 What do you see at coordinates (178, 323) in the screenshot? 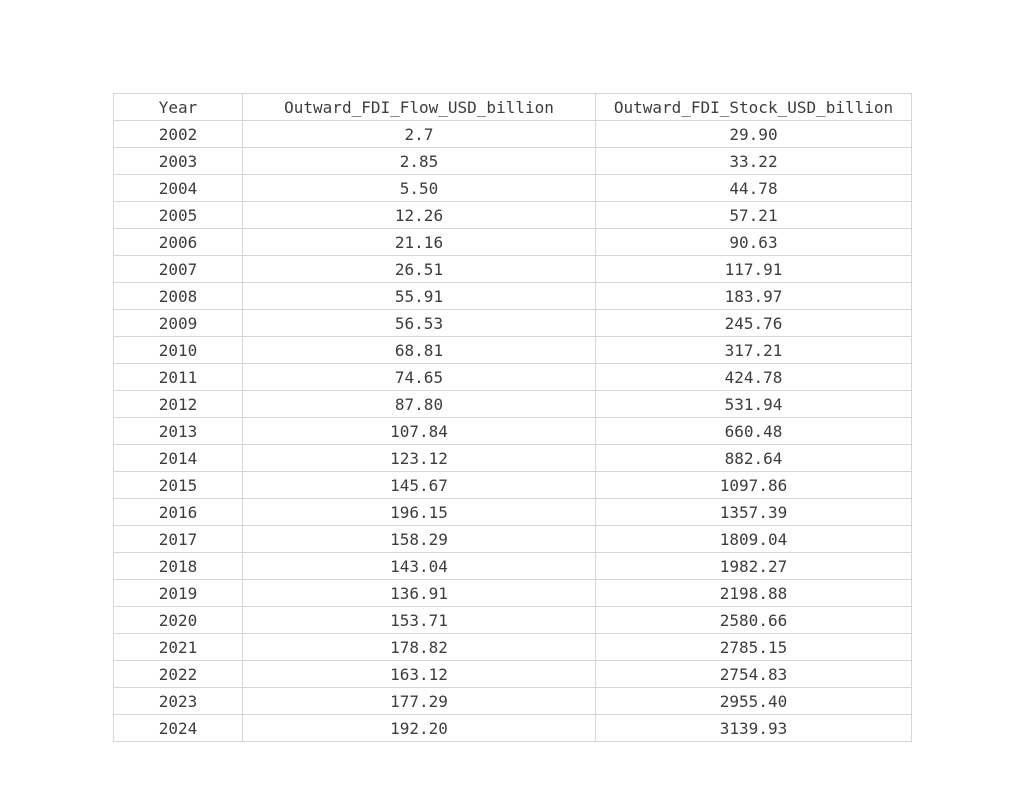
I see `table-cell: 2009` at bounding box center [178, 323].